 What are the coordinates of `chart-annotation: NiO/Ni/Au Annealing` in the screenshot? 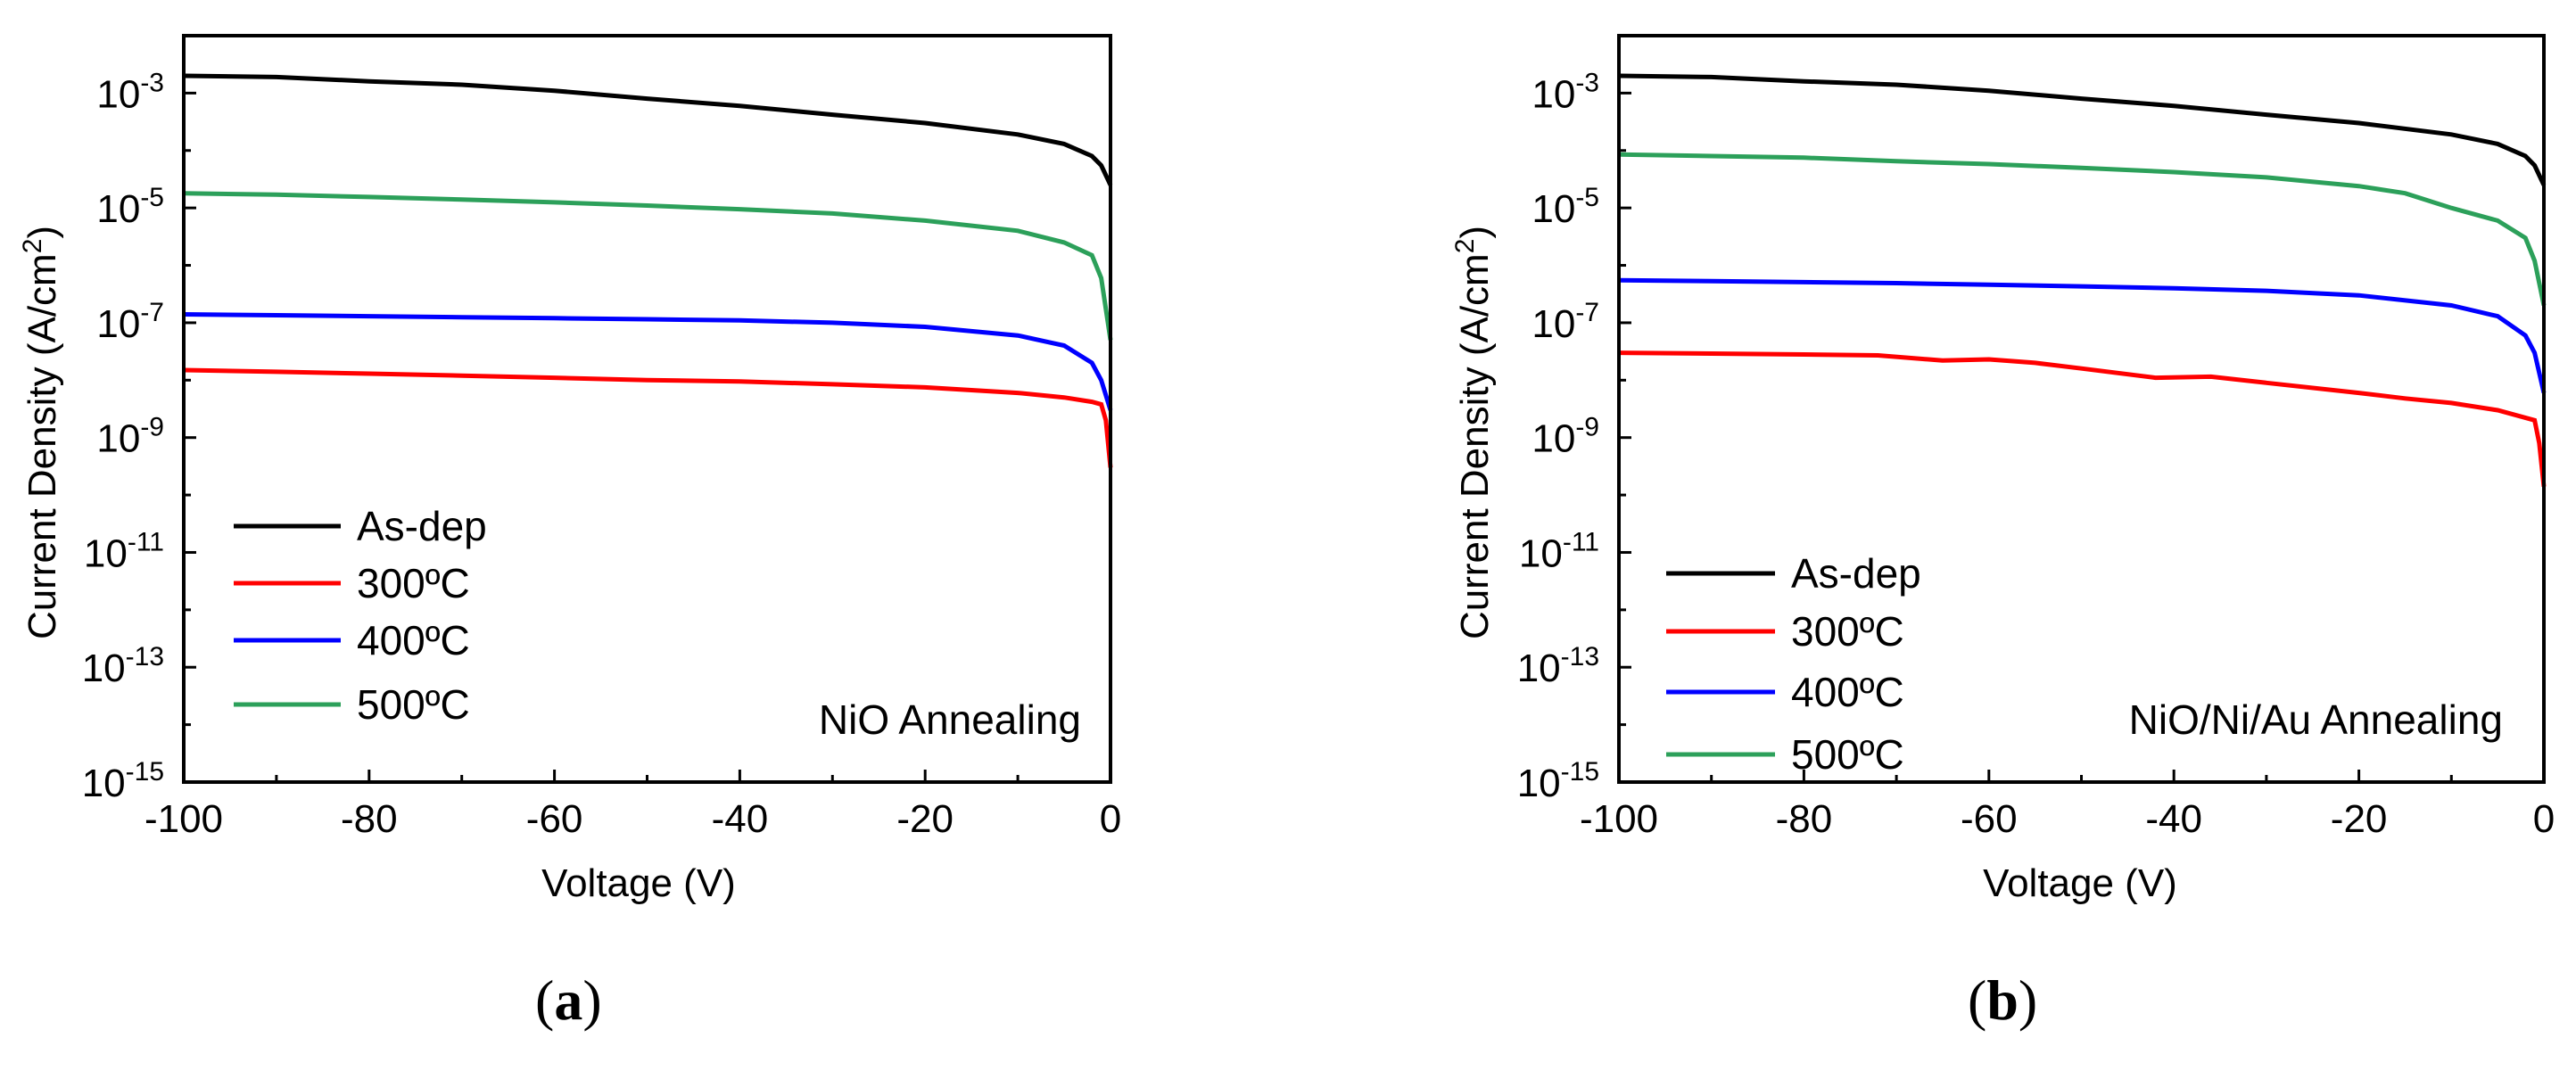 It's located at (2316, 719).